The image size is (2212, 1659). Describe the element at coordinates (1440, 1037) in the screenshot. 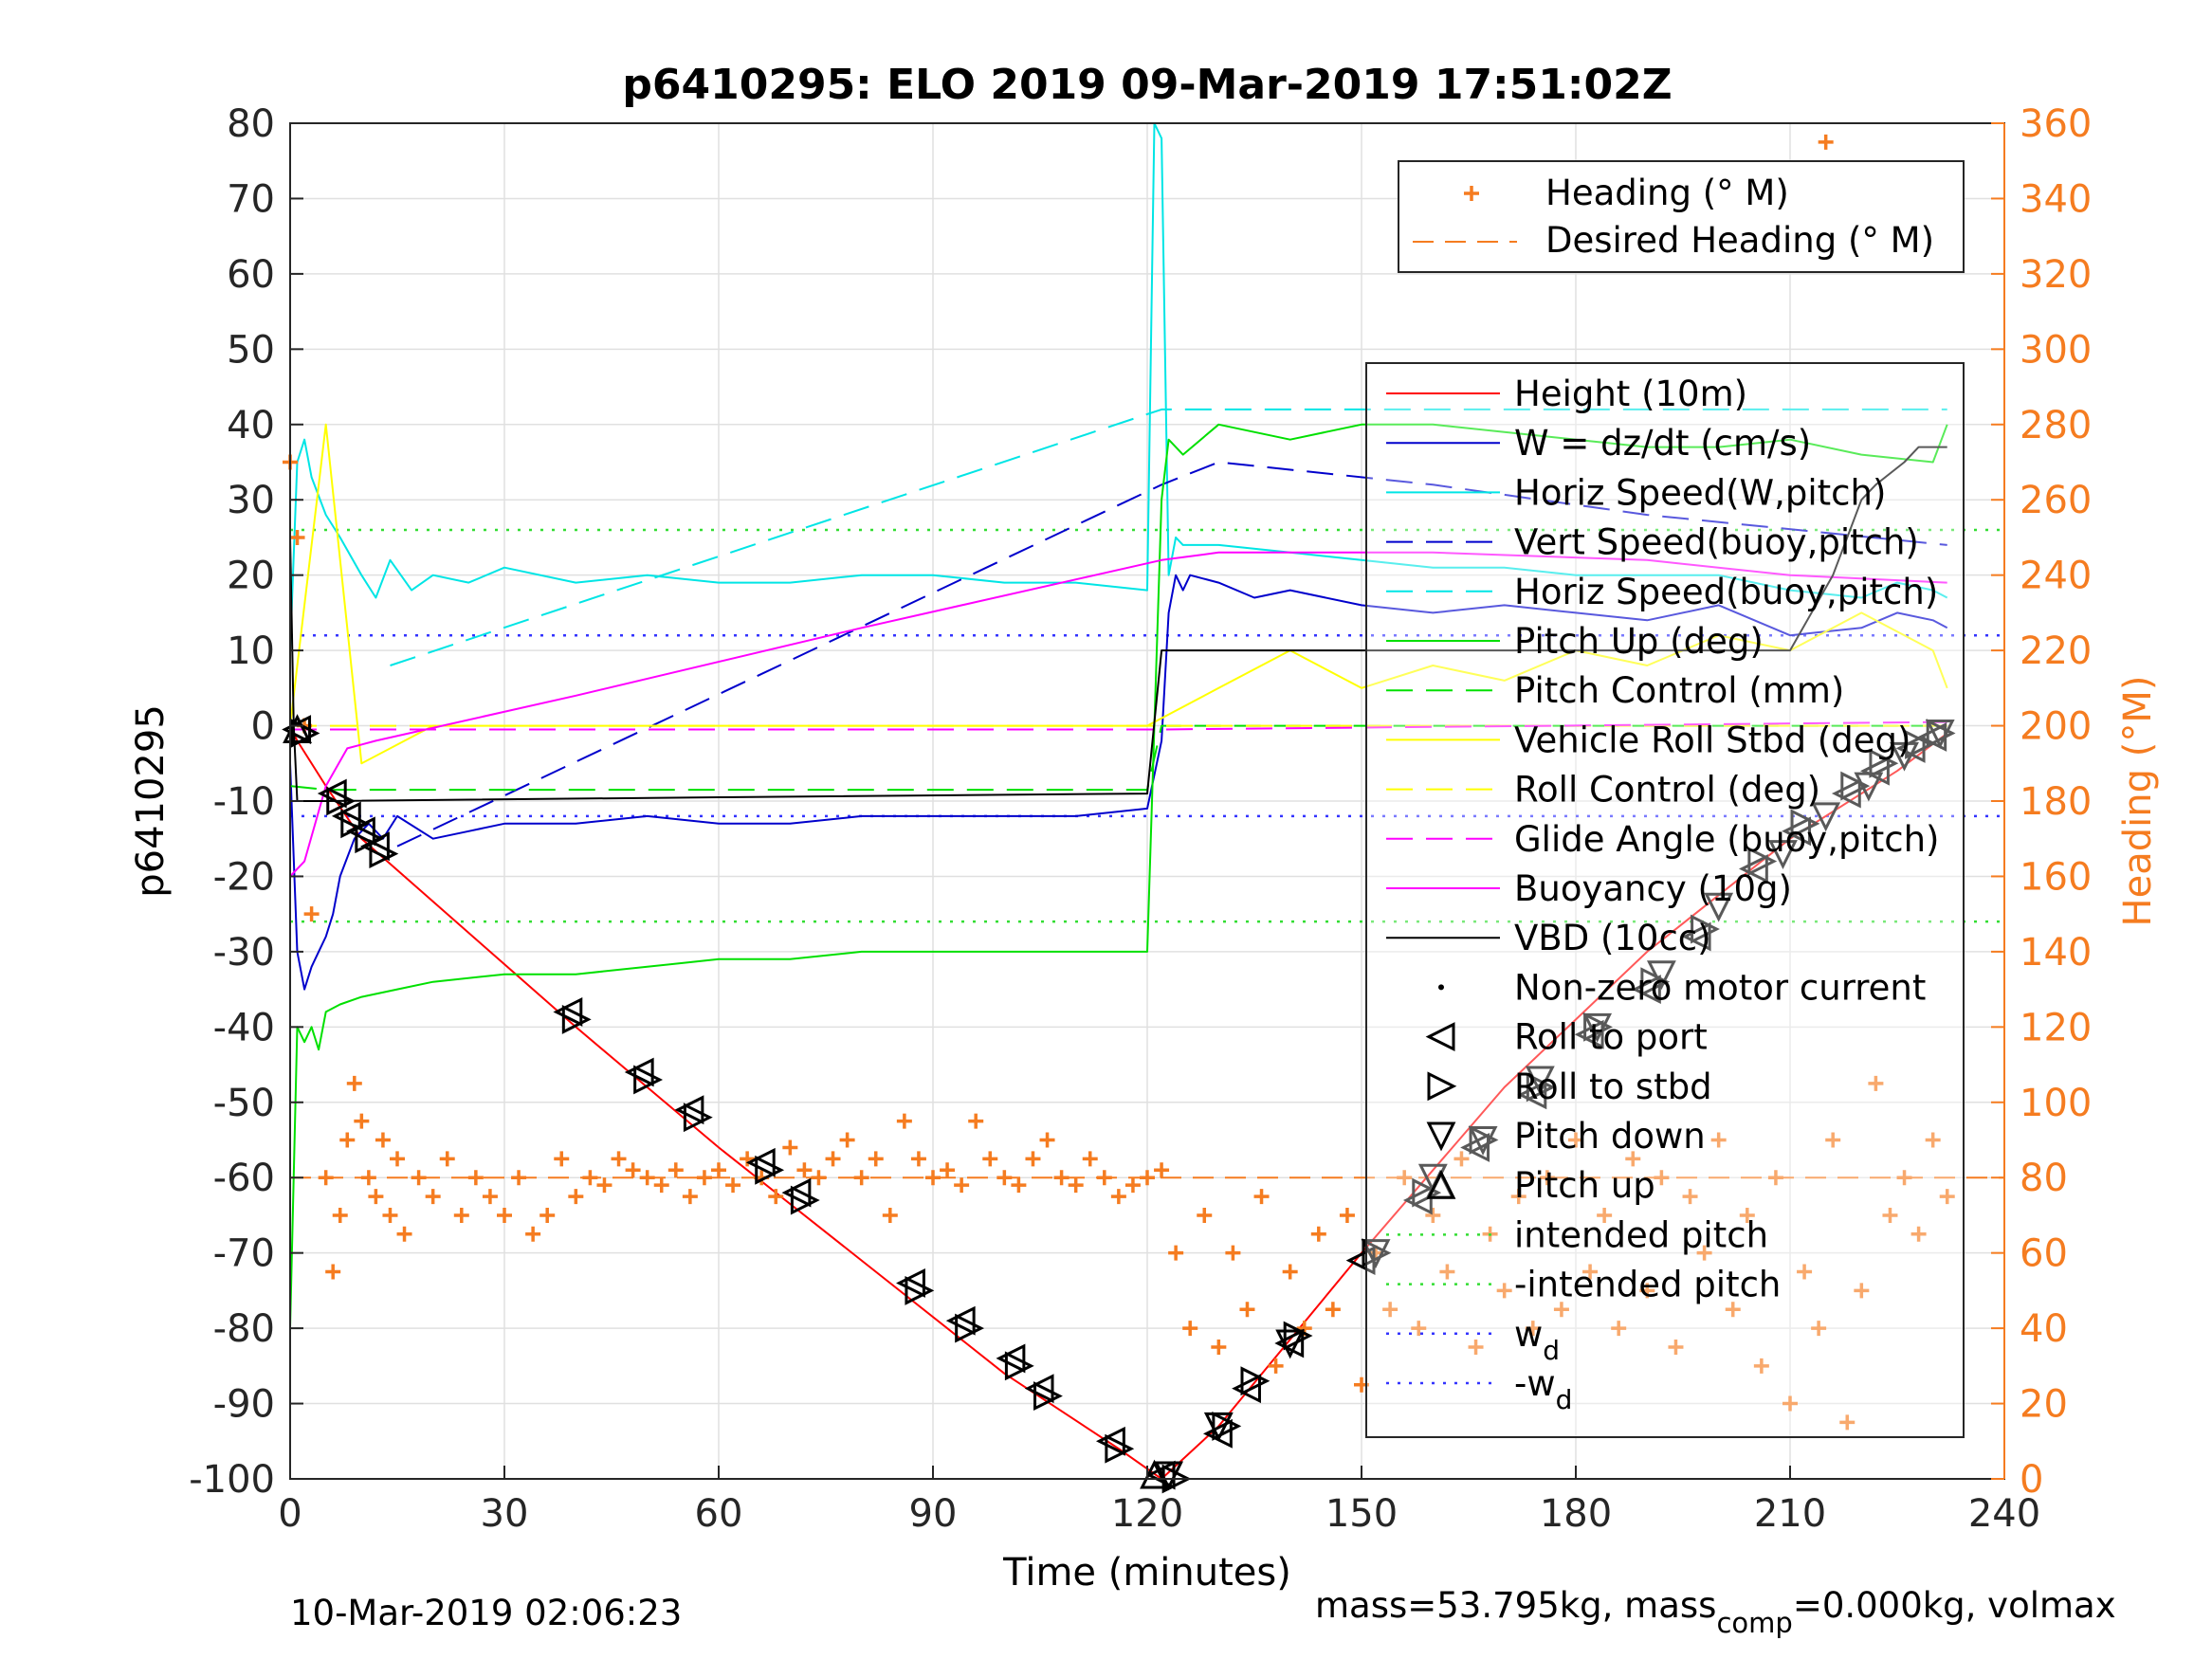

I see `legend-swatch-roll-port` at that location.